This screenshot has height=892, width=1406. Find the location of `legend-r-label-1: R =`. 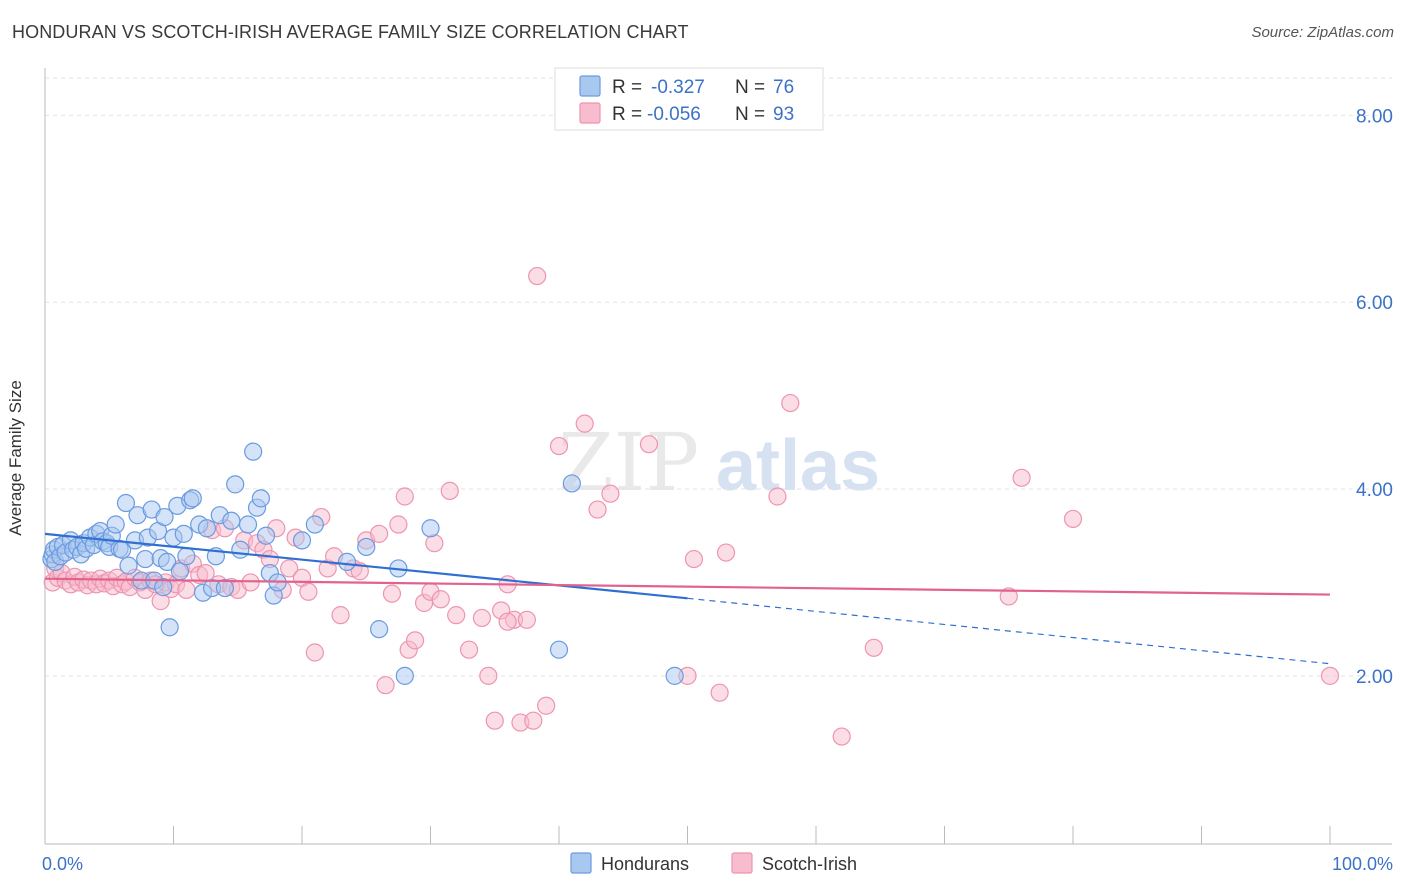

legend-r-label-1: R = is located at coordinates (627, 87).